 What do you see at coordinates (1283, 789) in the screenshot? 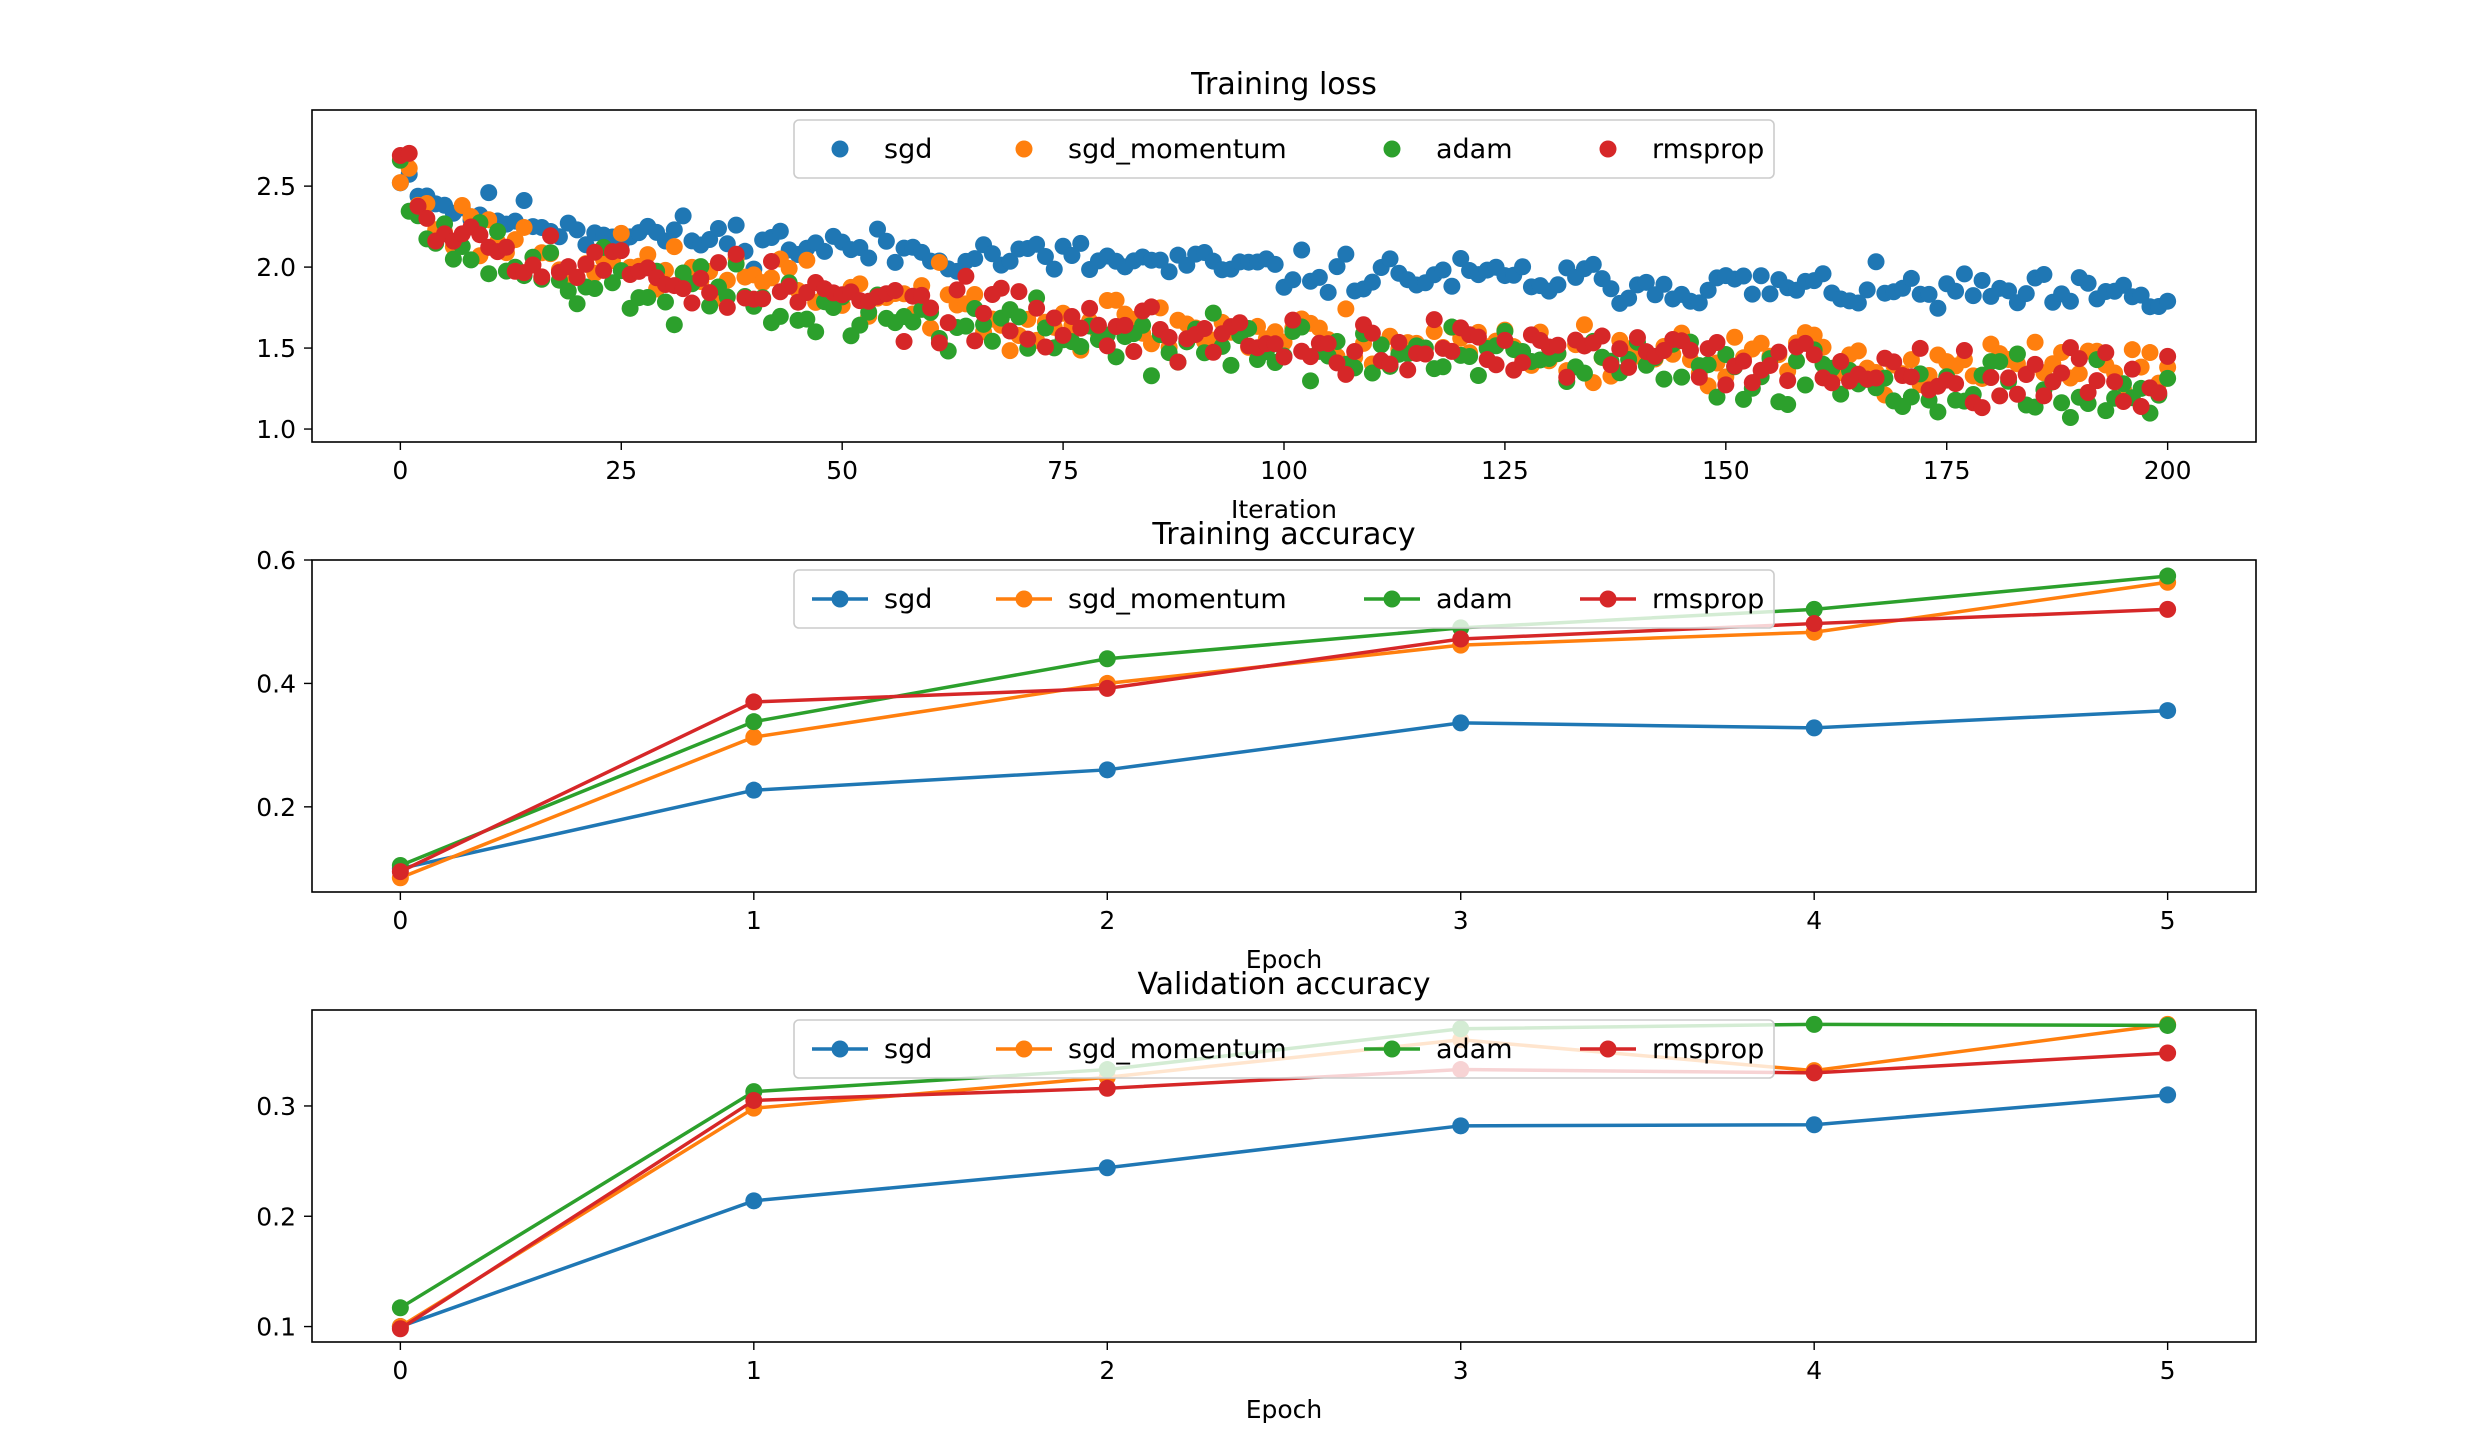
I see `training-accuracy-line-sgd` at bounding box center [1283, 789].